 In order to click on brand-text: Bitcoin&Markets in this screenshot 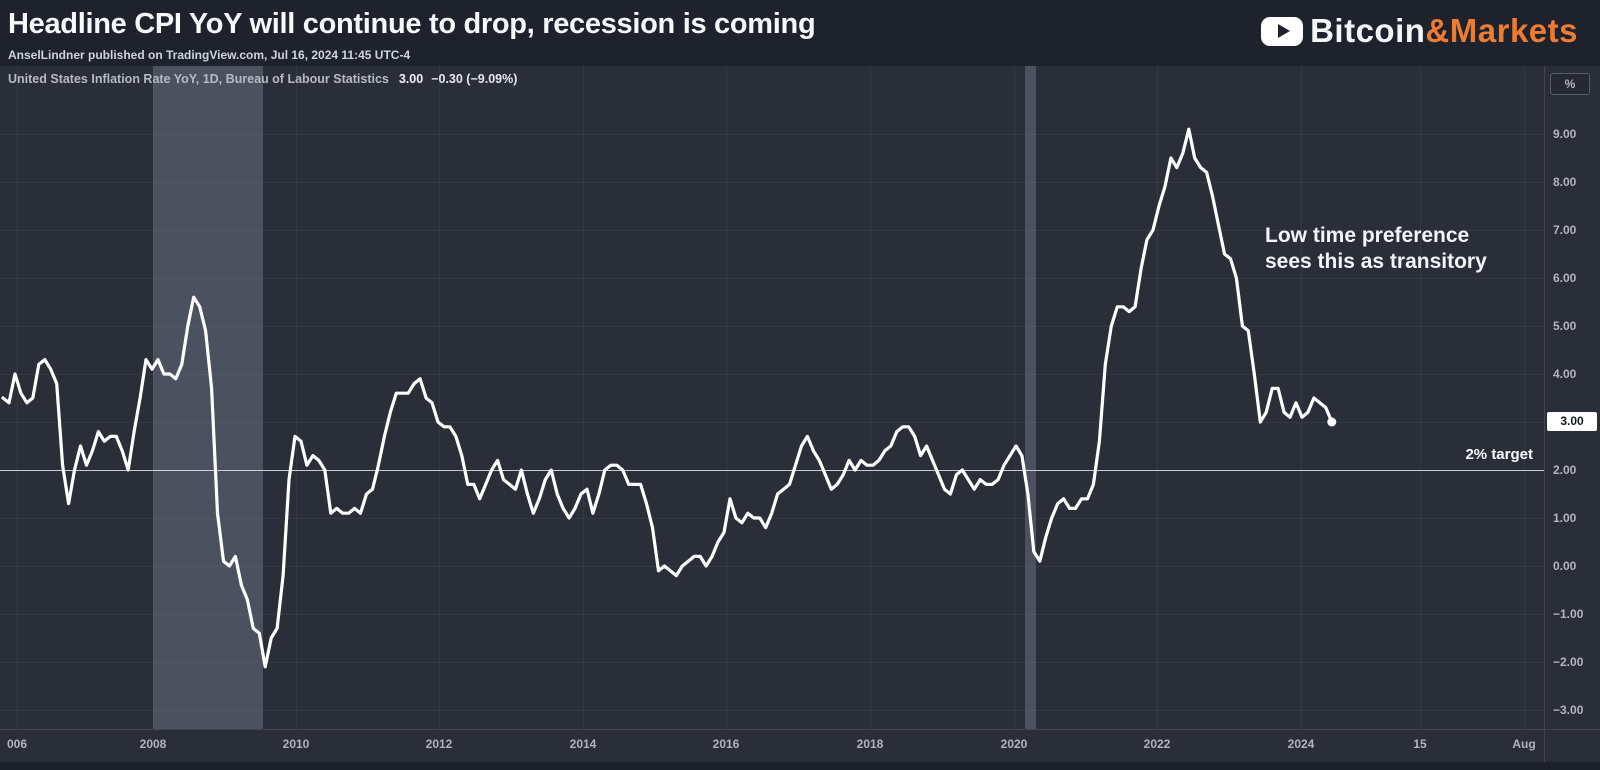, I will do `click(1444, 31)`.